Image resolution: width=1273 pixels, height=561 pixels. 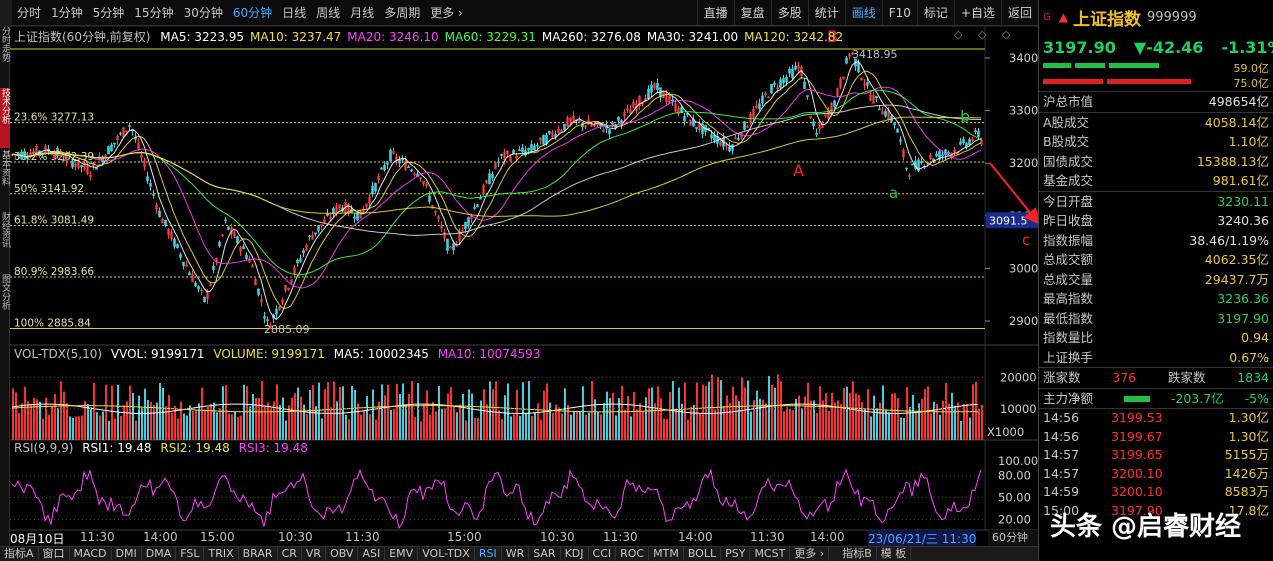 I want to click on netflow-value: -203.7亿, so click(x=1197, y=398).